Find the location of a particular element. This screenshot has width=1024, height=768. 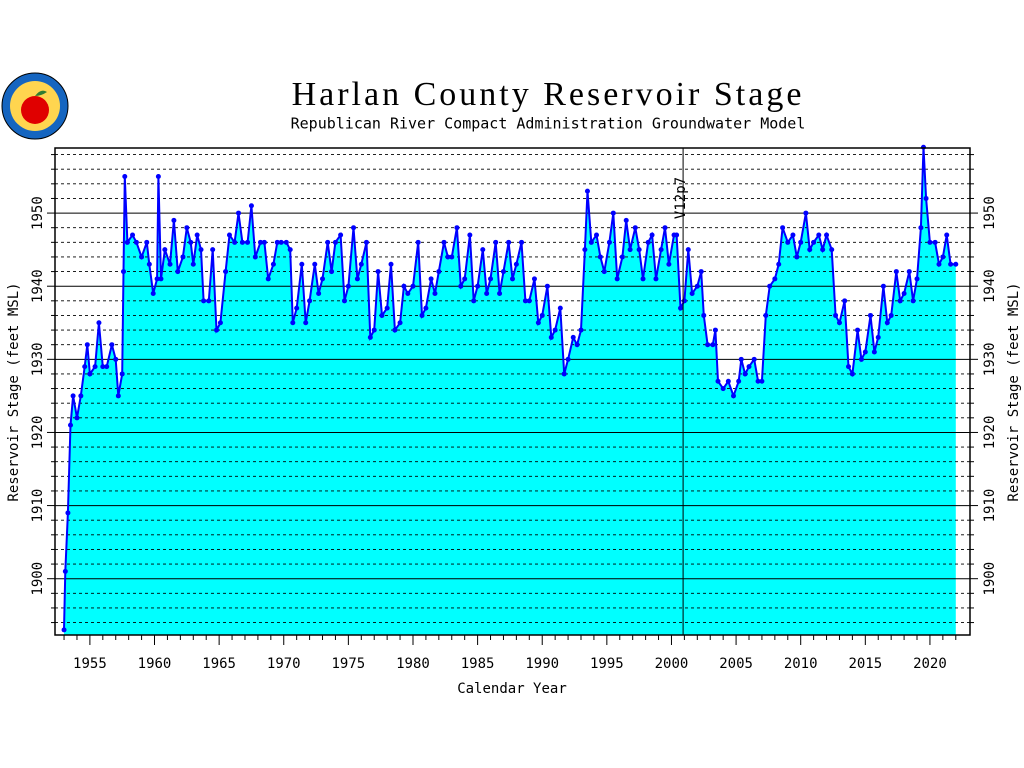

y2-tick-label: 1940 is located at coordinates (990, 286).